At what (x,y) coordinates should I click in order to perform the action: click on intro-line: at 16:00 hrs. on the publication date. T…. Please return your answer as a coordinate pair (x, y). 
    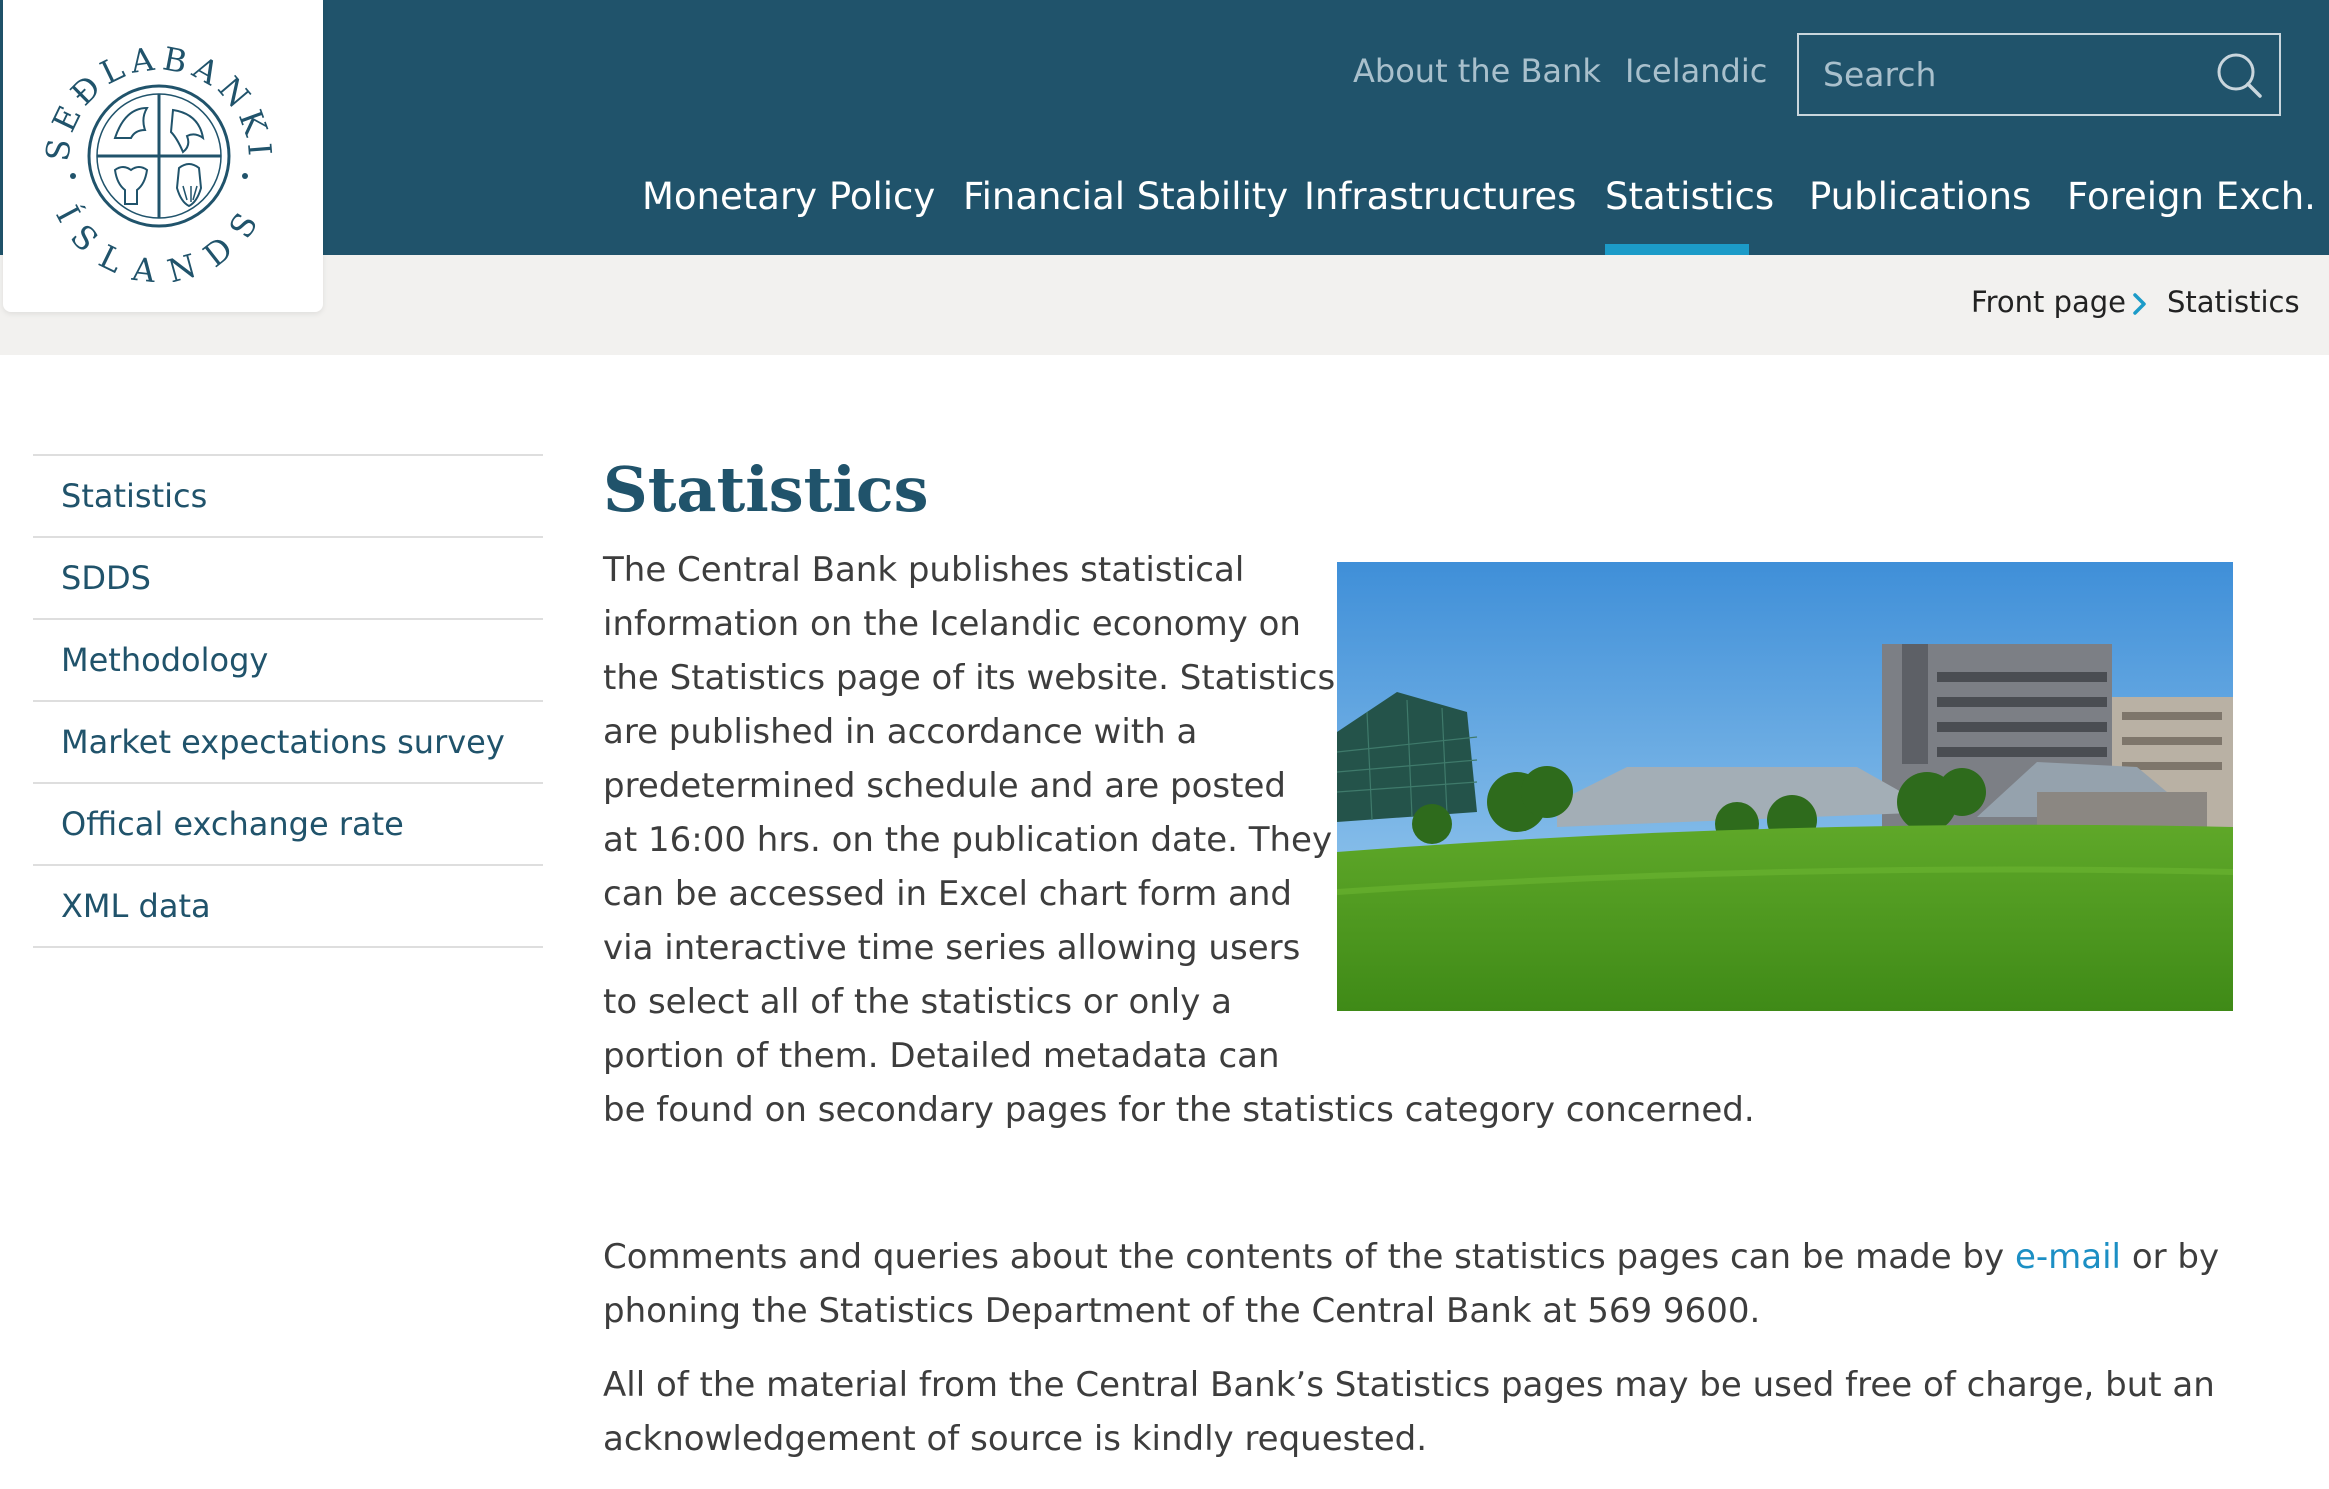
    Looking at the image, I should click on (968, 840).